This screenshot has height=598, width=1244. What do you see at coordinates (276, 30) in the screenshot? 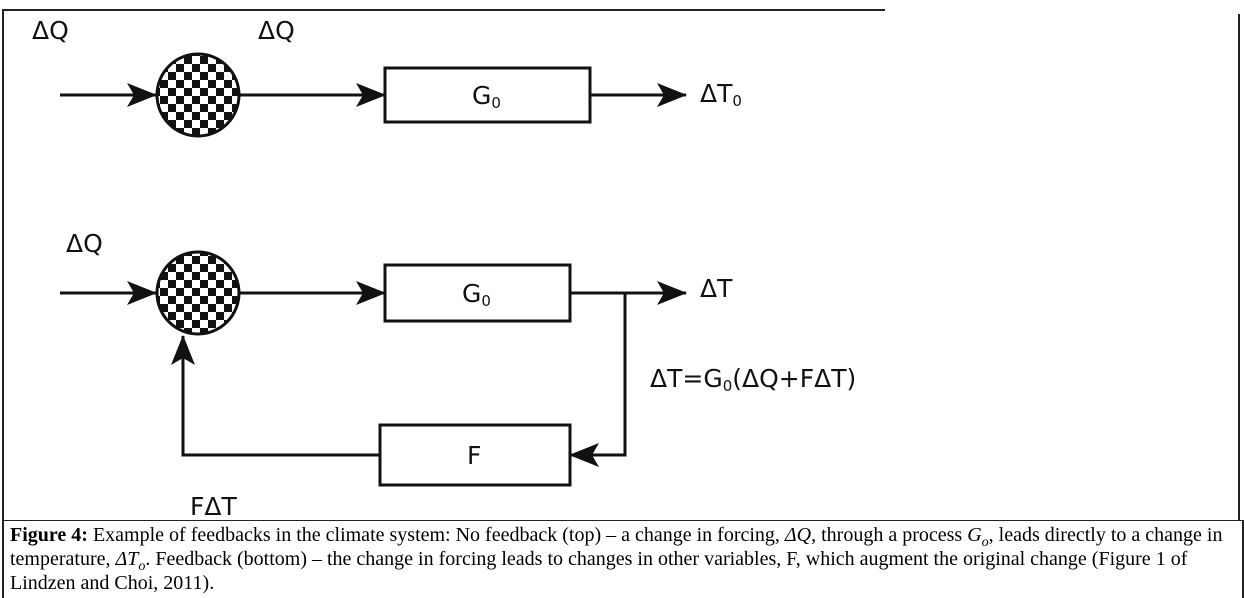
I see `mid-label: ΔQ` at bounding box center [276, 30].